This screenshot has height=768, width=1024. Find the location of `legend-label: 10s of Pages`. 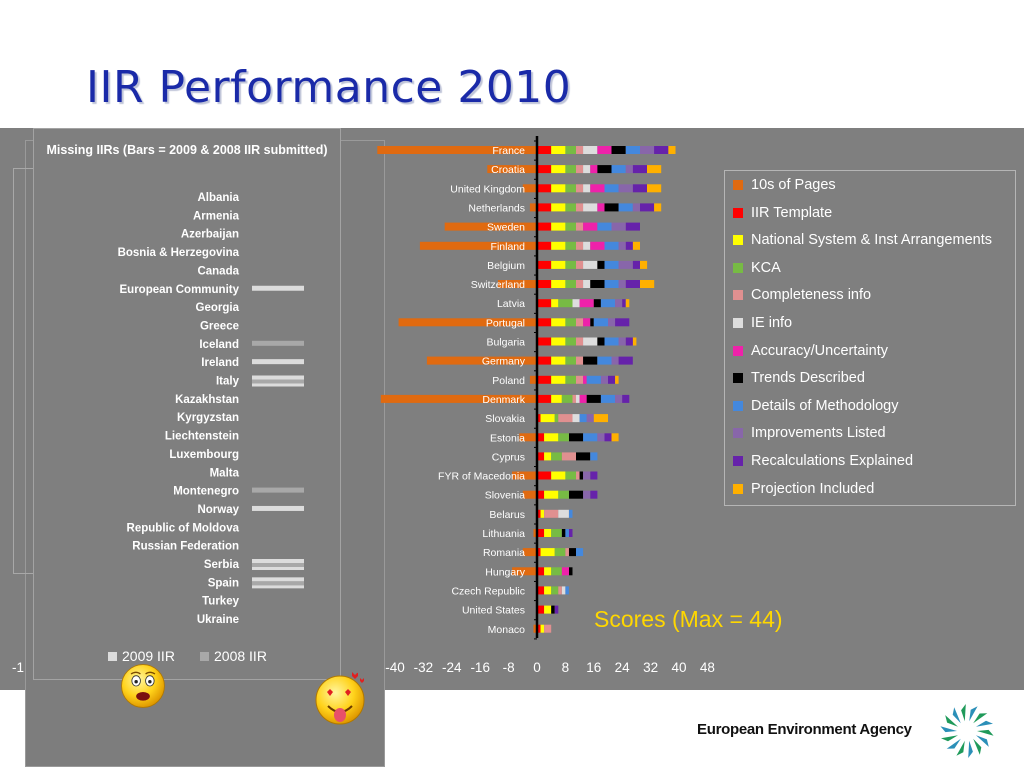

legend-label: 10s of Pages is located at coordinates (793, 185).